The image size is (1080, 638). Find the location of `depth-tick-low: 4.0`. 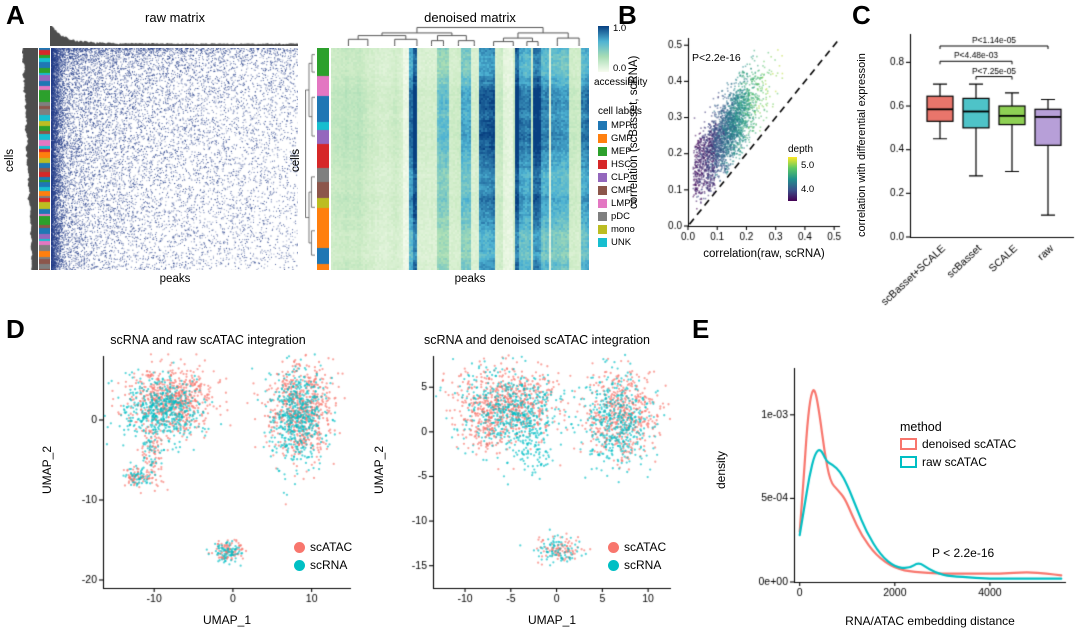

depth-tick-low: 4.0 is located at coordinates (808, 189).